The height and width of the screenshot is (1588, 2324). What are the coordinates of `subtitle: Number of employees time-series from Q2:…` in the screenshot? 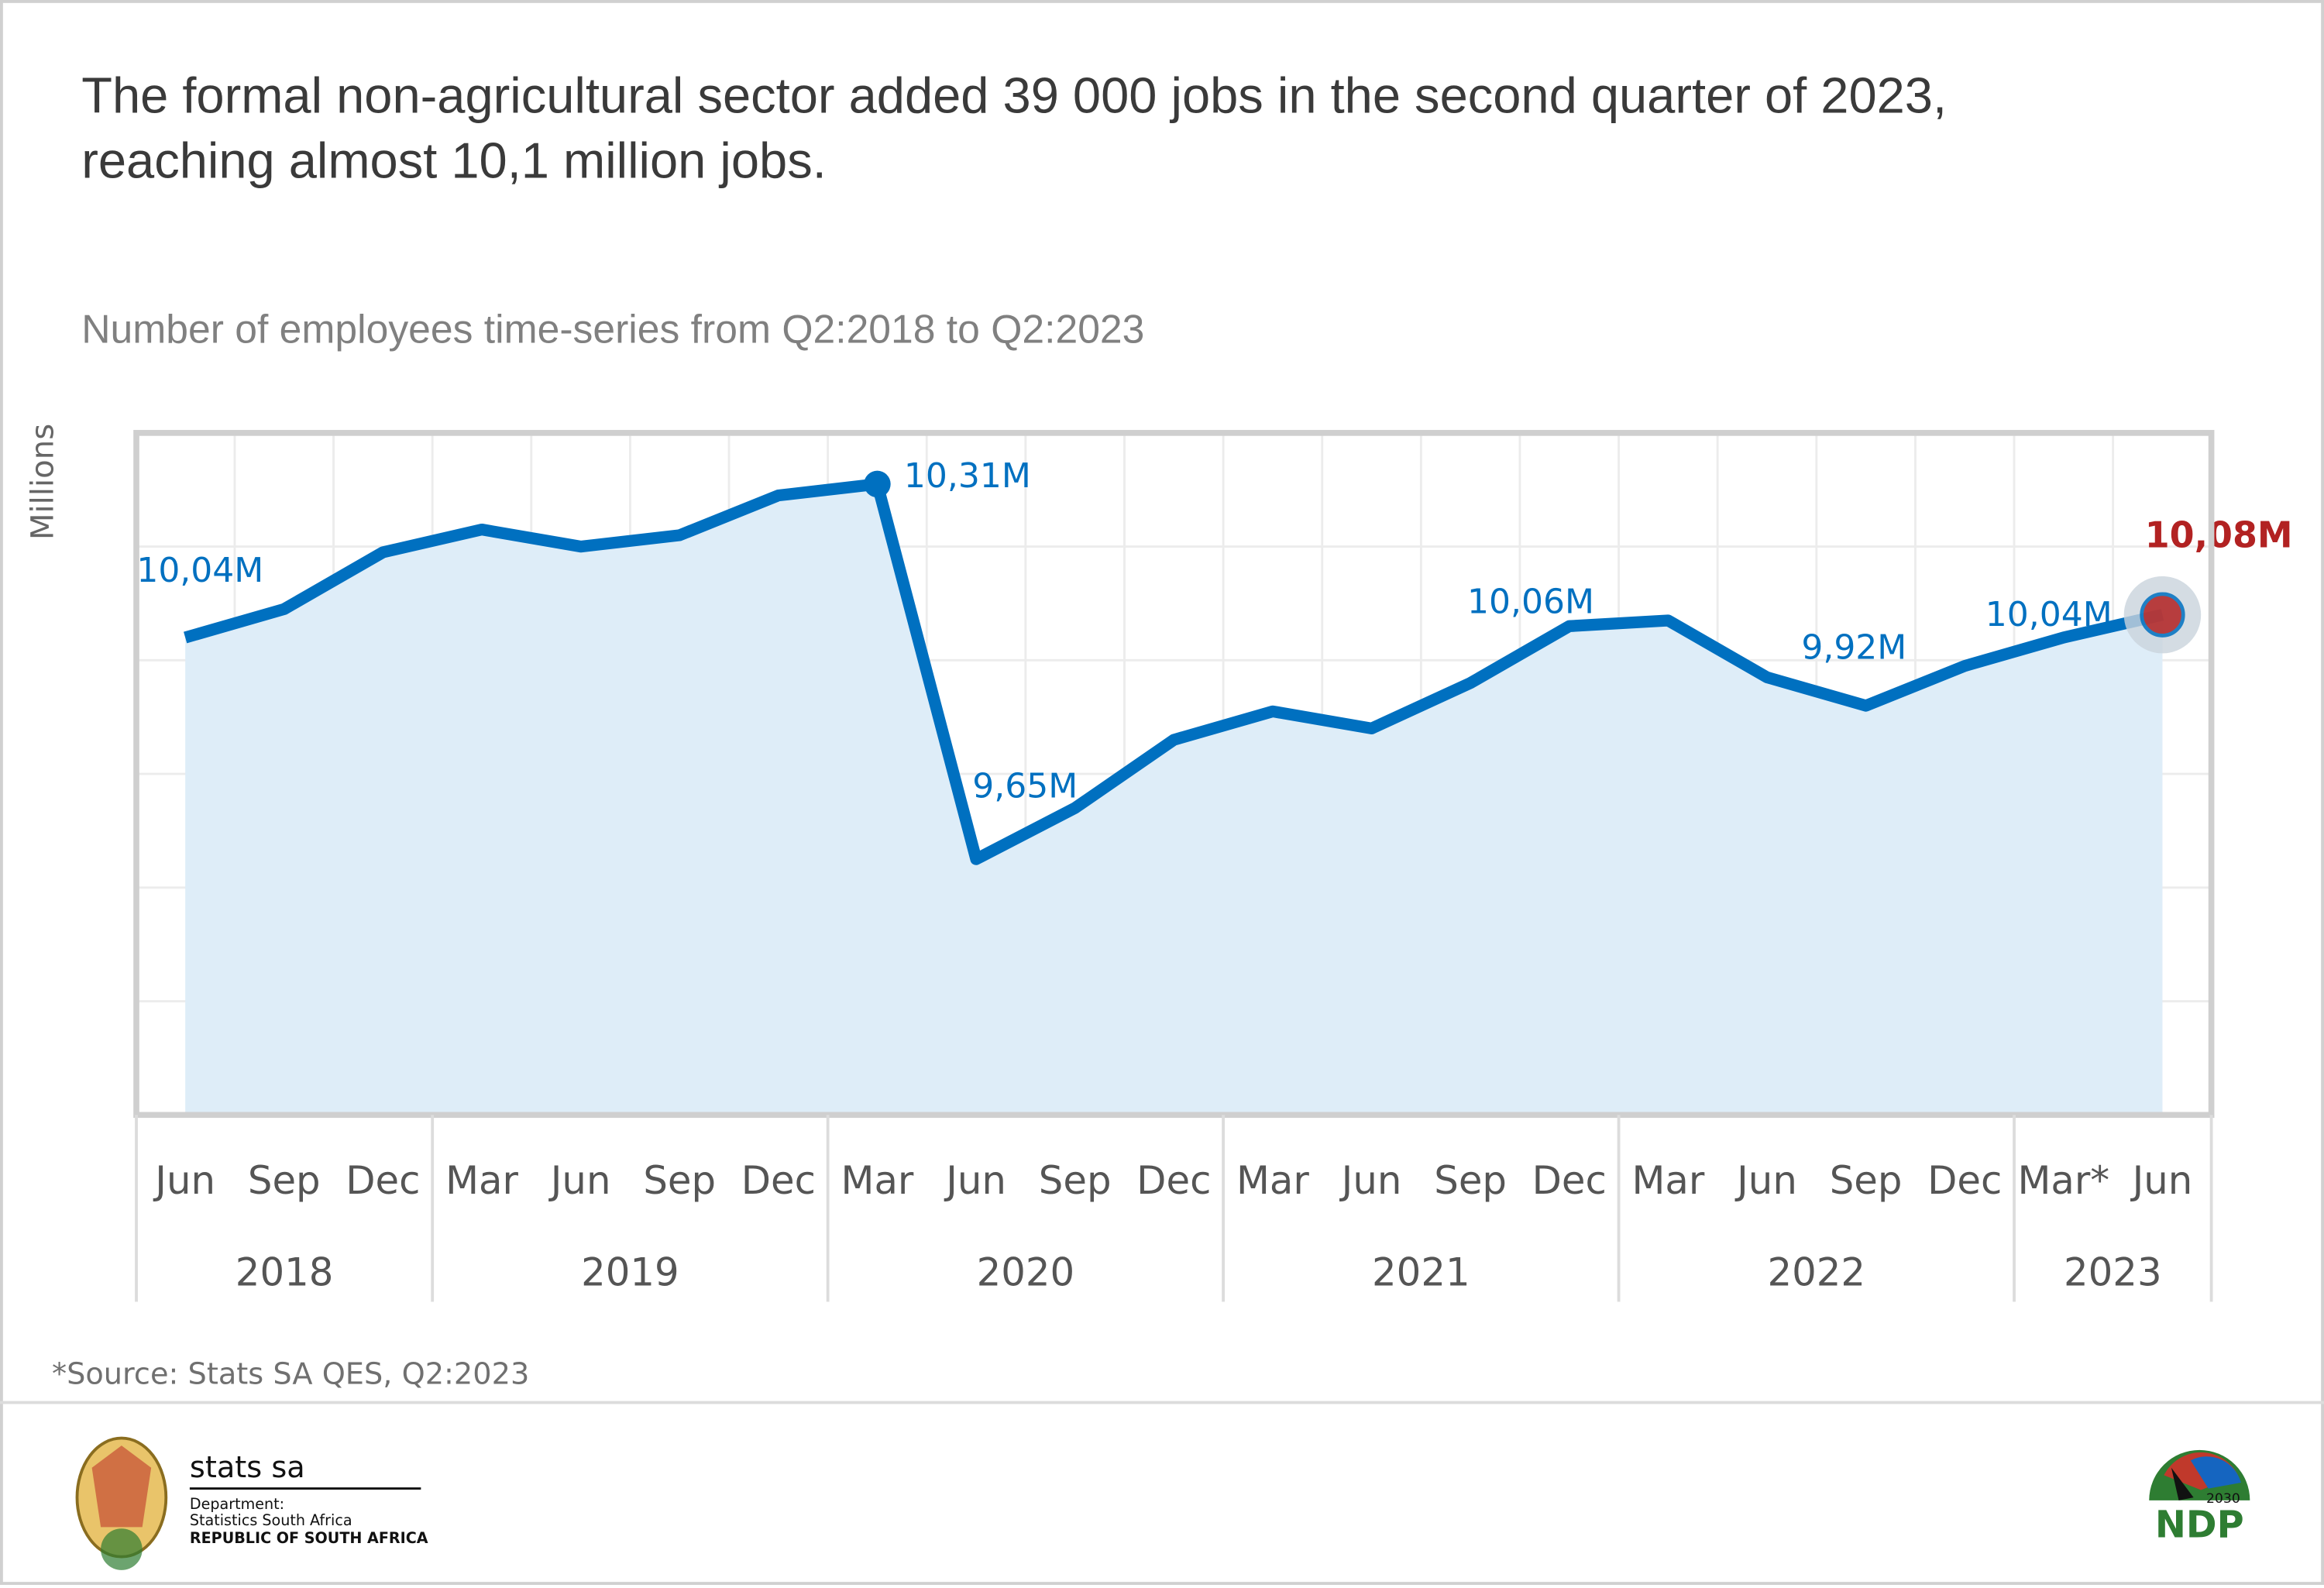 It's located at (612, 328).